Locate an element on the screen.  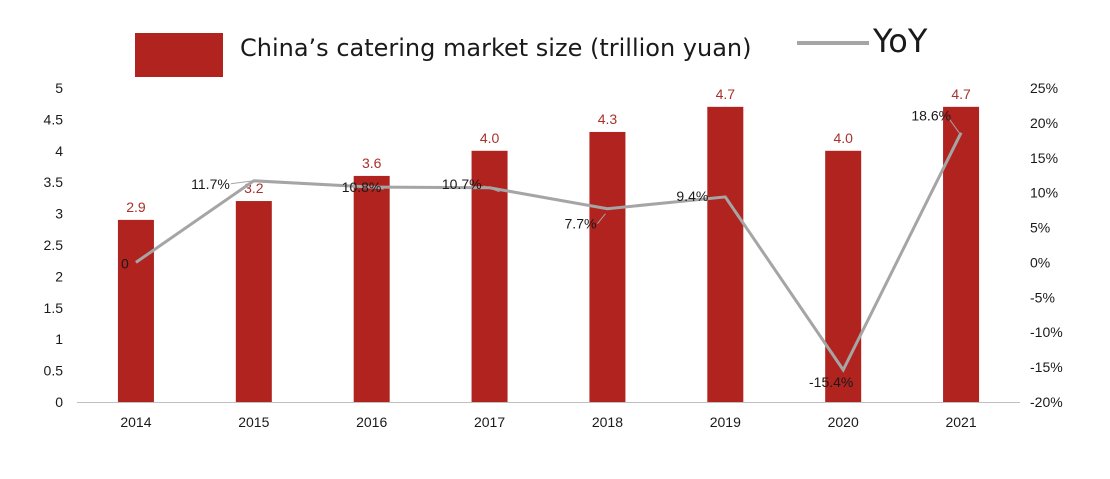
y-right-tick-label: 5% is located at coordinates (1040, 228).